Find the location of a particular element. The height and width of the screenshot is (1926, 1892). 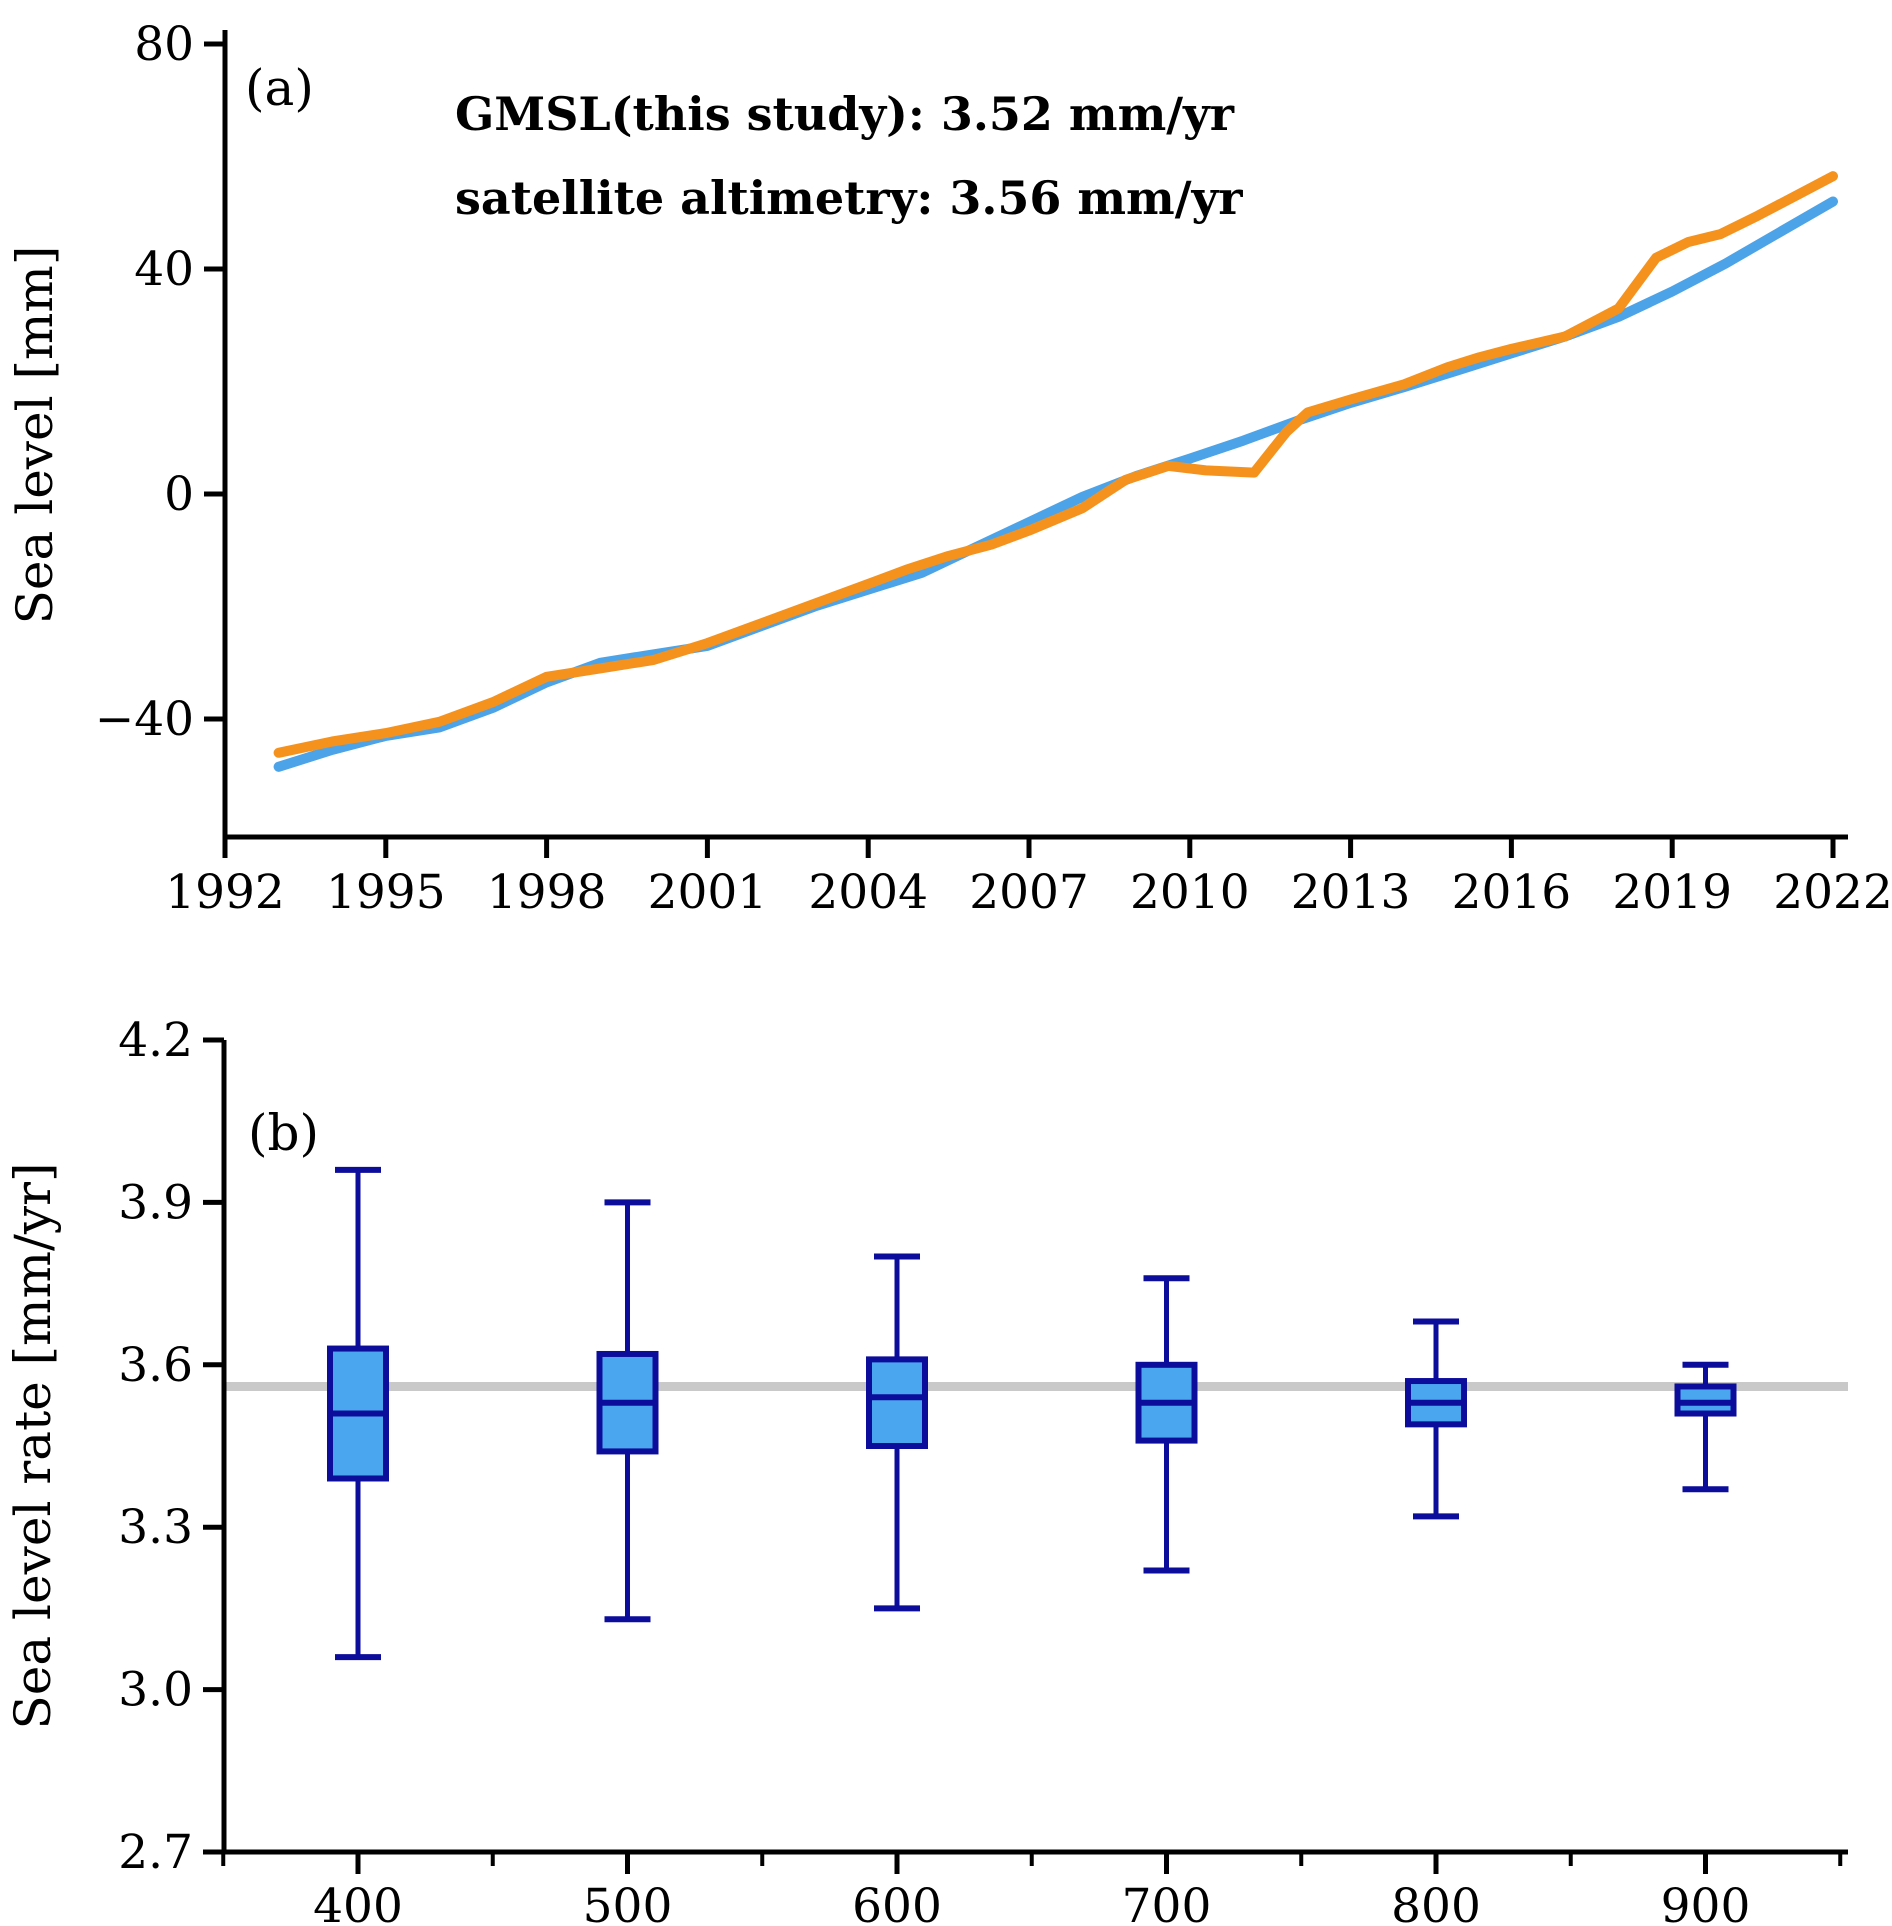

legend-entry-satellite: satellite altimetry: 3.56 mm/yr is located at coordinates (849, 198).